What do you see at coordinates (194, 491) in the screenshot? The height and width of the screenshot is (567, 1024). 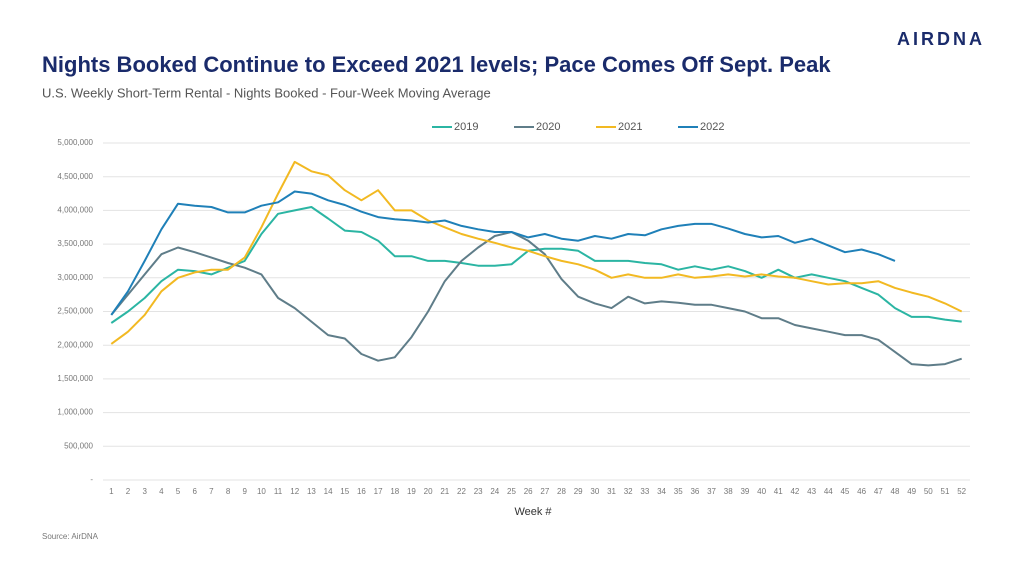 I see `x-tick-label: 6` at bounding box center [194, 491].